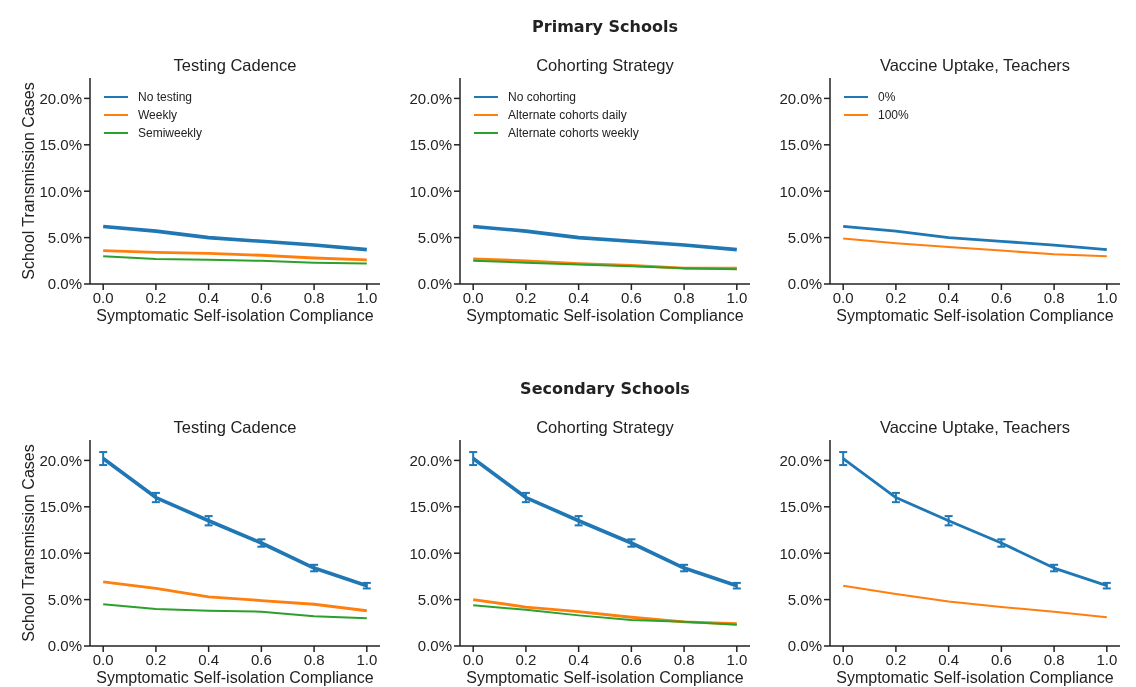 Image resolution: width=1136 pixels, height=687 pixels. I want to click on chart-subtitle: Secondary Schools, so click(605, 388).